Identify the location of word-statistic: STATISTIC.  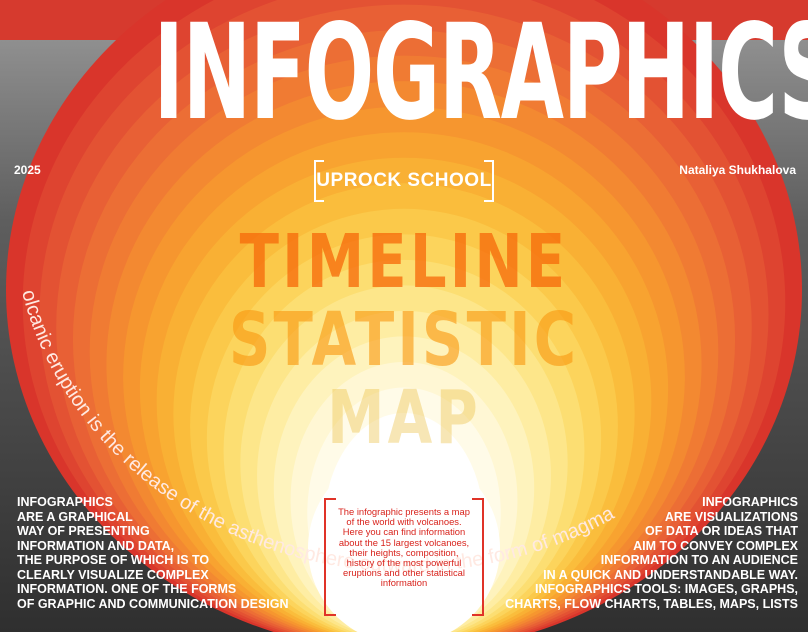
(404, 340).